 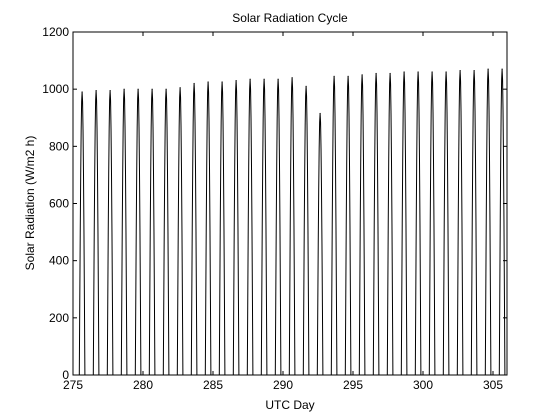 What do you see at coordinates (493, 385) in the screenshot?
I see `x-tick-label: 305` at bounding box center [493, 385].